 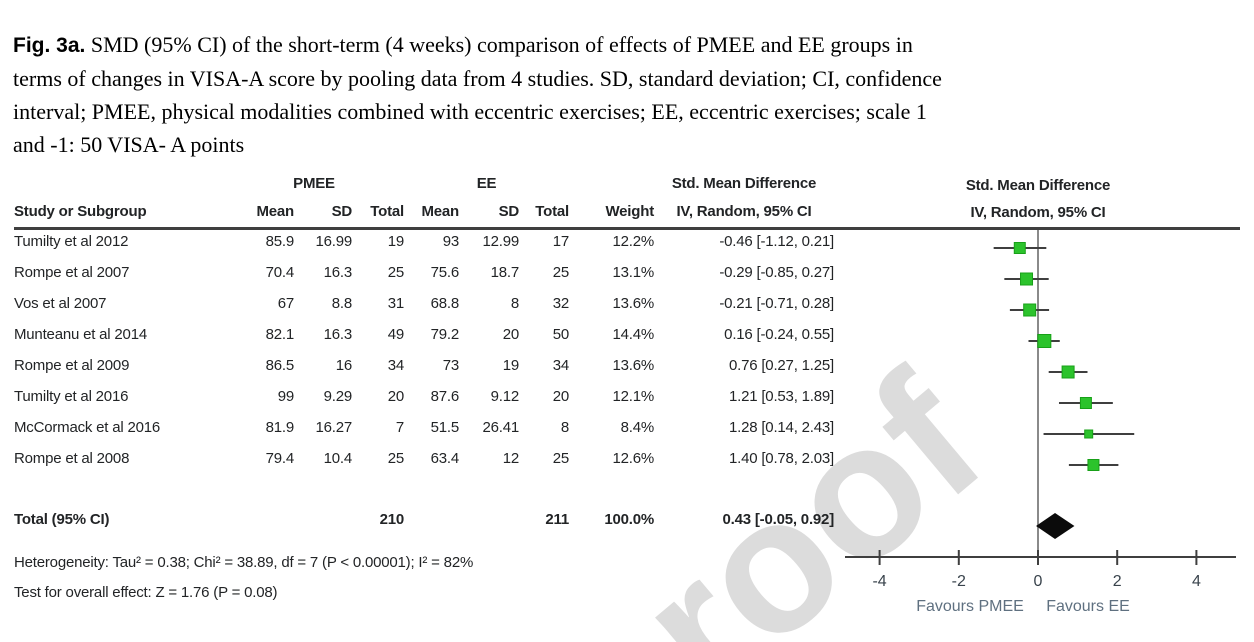 What do you see at coordinates (560, 272) in the screenshot?
I see `ee-total: 25` at bounding box center [560, 272].